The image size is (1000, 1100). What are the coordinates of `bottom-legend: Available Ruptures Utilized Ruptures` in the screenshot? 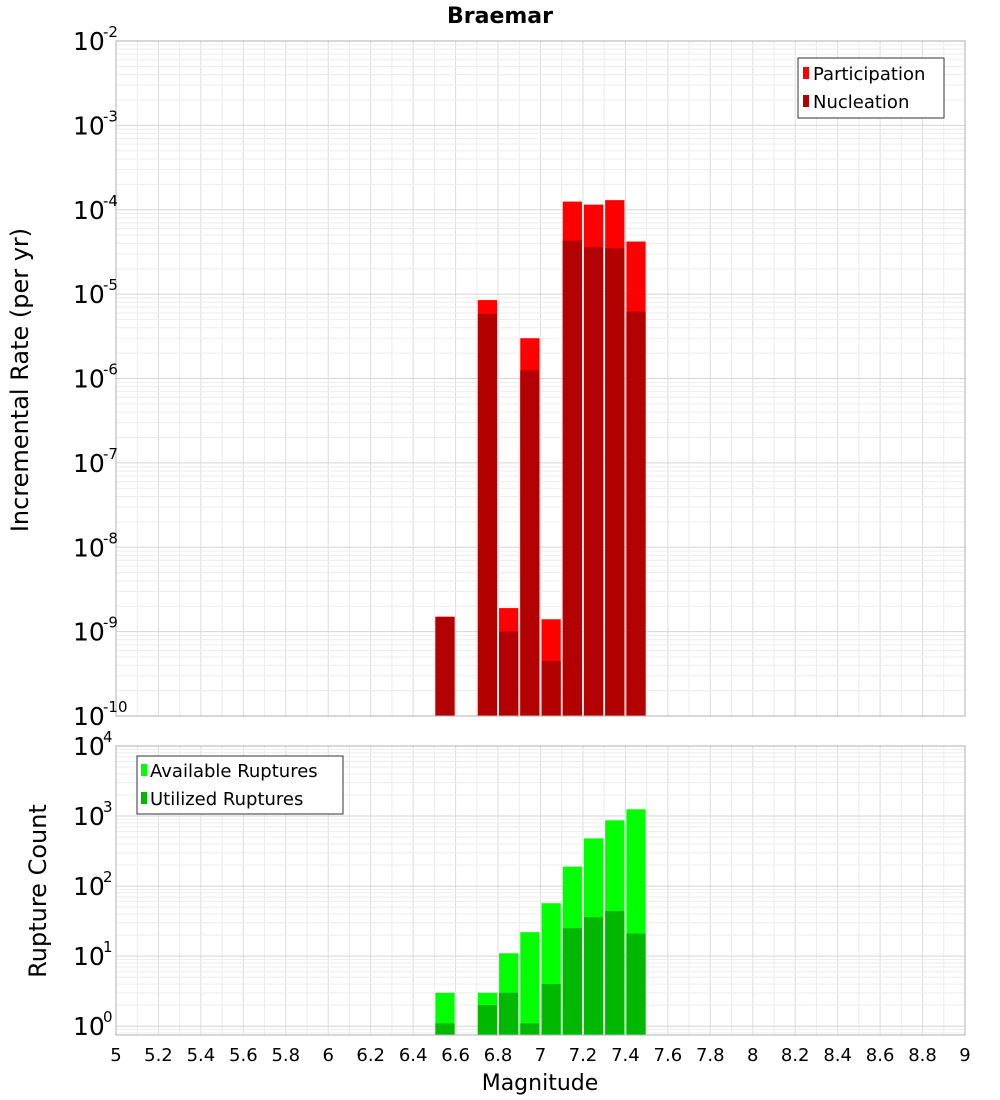 It's located at (240, 785).